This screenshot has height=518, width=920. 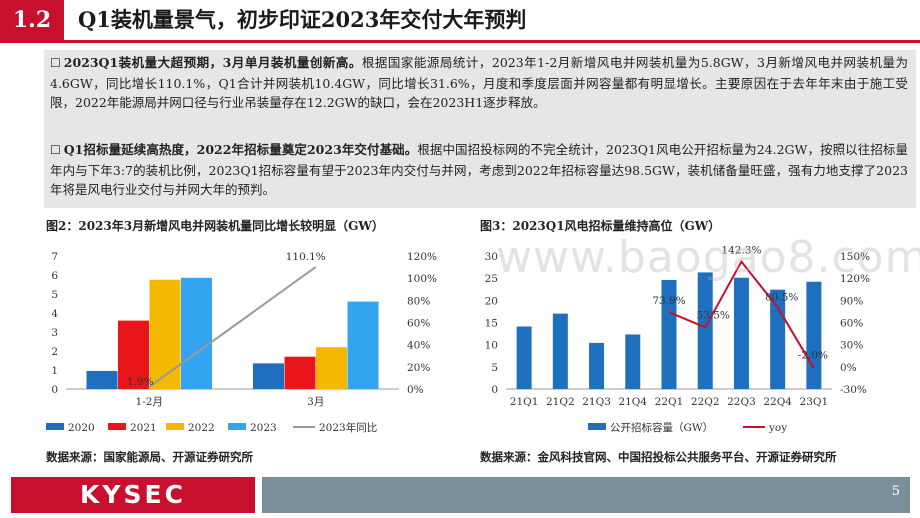 What do you see at coordinates (348, 427) in the screenshot?
I see `legend-label: 2023年同比` at bounding box center [348, 427].